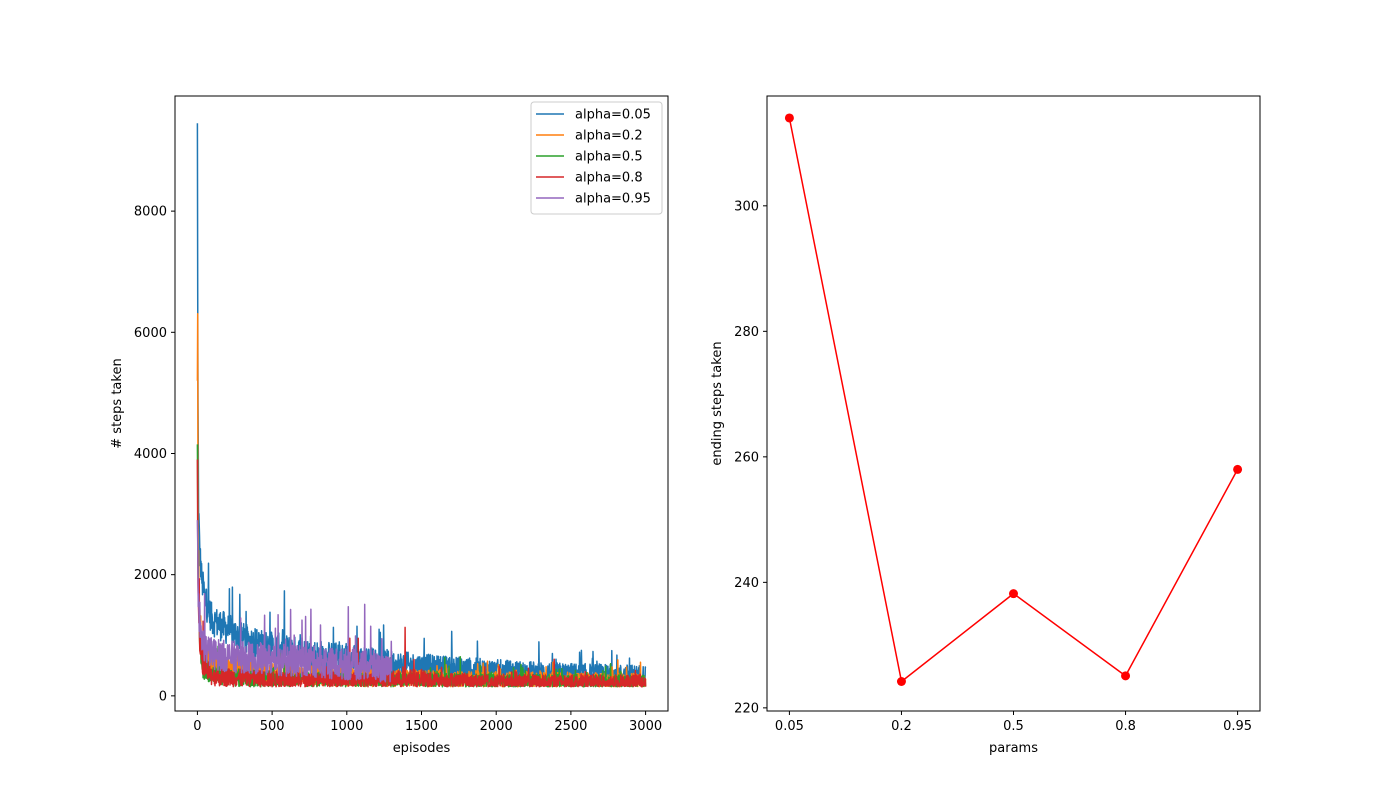 The height and width of the screenshot is (804, 1400). I want to click on x-tick-label: 0.05, so click(789, 726).